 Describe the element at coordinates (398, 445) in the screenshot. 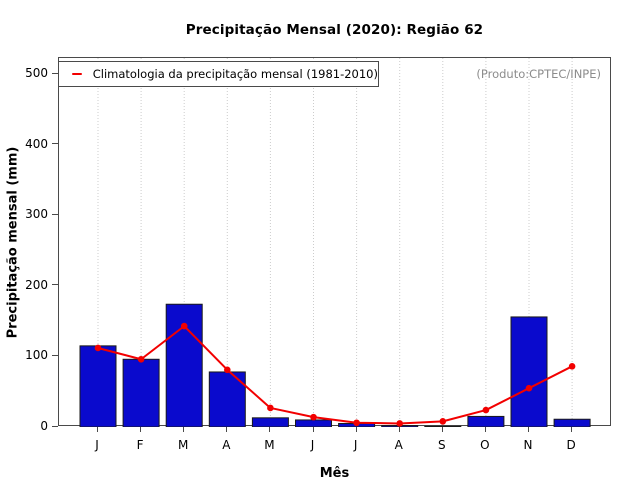

I see `x-tick-label-7: A` at that location.